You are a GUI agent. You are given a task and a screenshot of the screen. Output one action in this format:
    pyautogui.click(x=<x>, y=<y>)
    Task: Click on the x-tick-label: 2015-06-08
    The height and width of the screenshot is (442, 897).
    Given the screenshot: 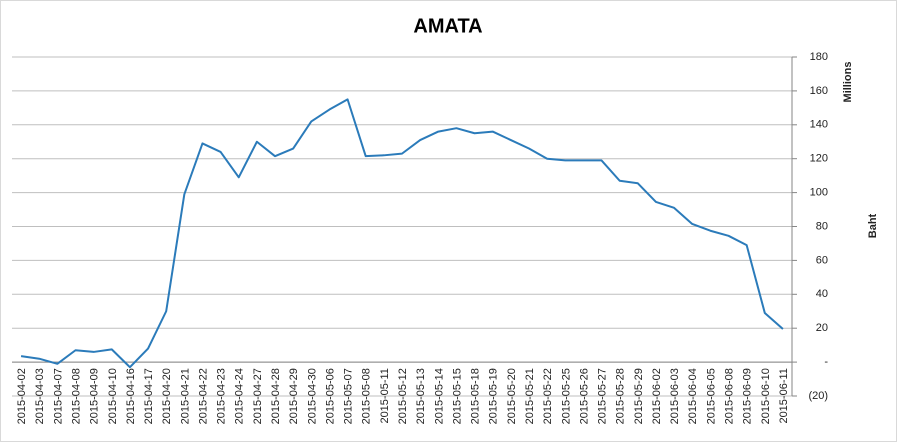 What is the action you would take?
    pyautogui.click(x=730, y=396)
    